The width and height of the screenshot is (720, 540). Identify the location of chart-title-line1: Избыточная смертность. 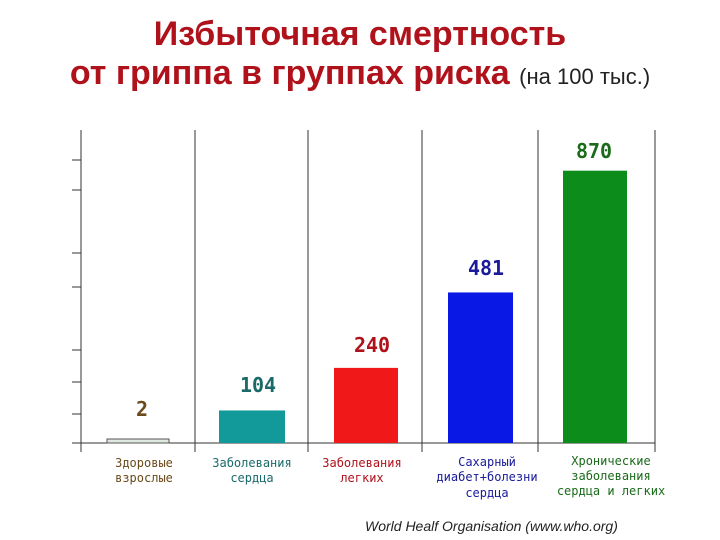
(360, 34).